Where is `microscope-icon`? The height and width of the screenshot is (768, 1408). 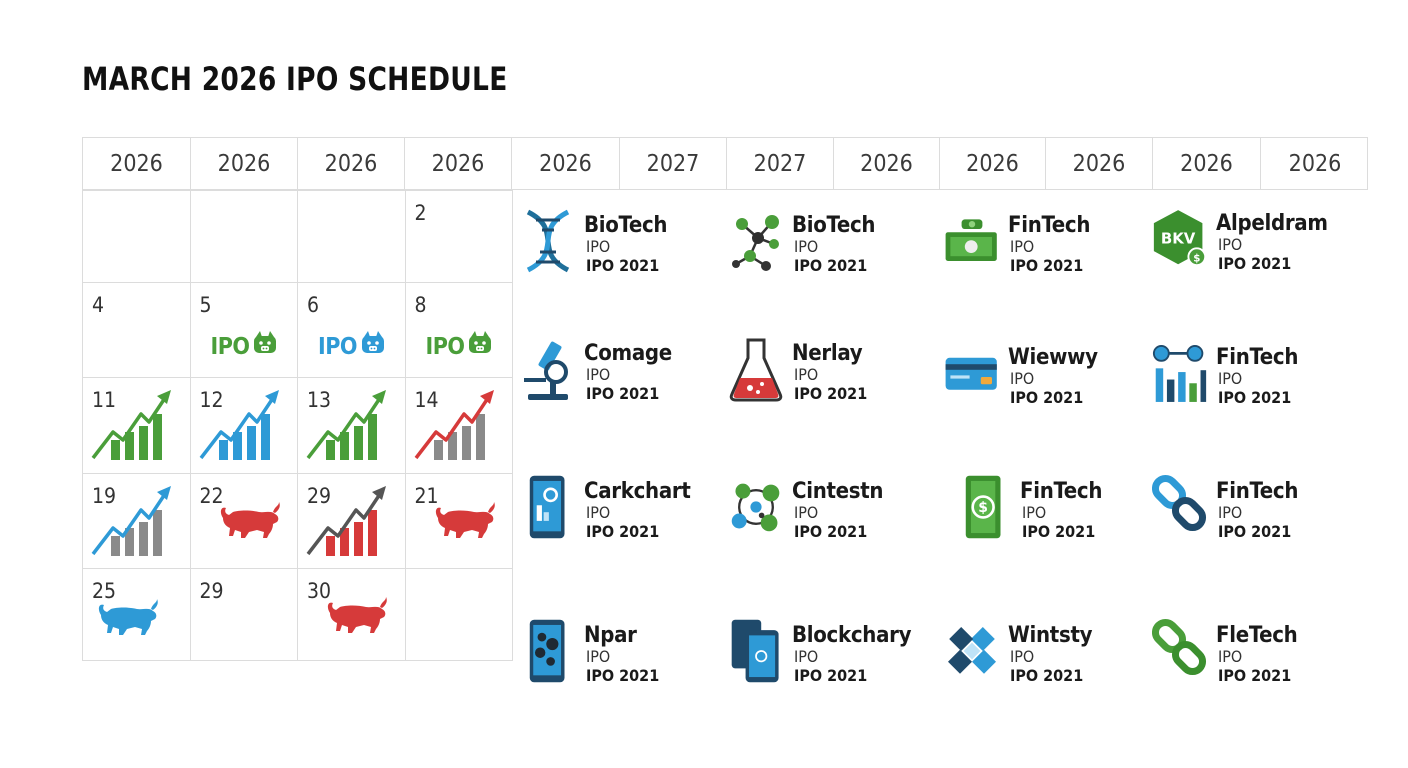
microscope-icon is located at coordinates (548, 369).